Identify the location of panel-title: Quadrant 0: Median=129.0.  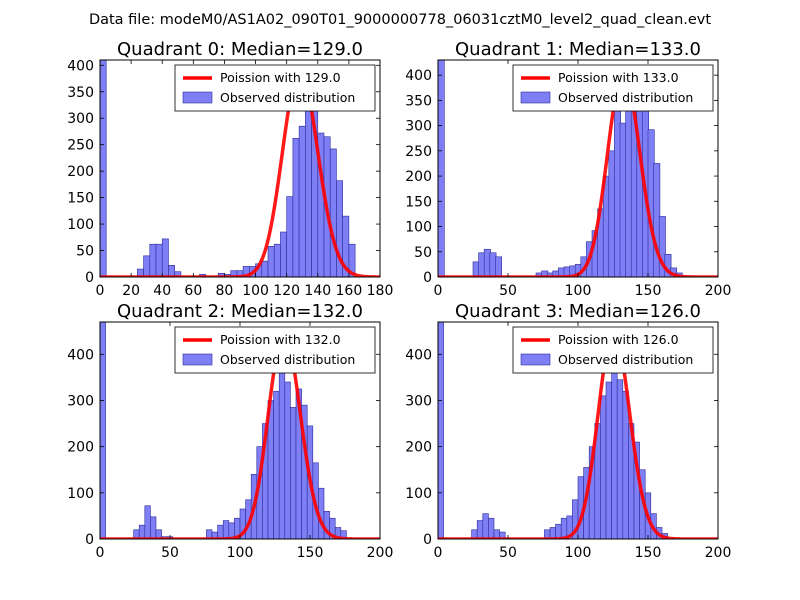
(240, 49).